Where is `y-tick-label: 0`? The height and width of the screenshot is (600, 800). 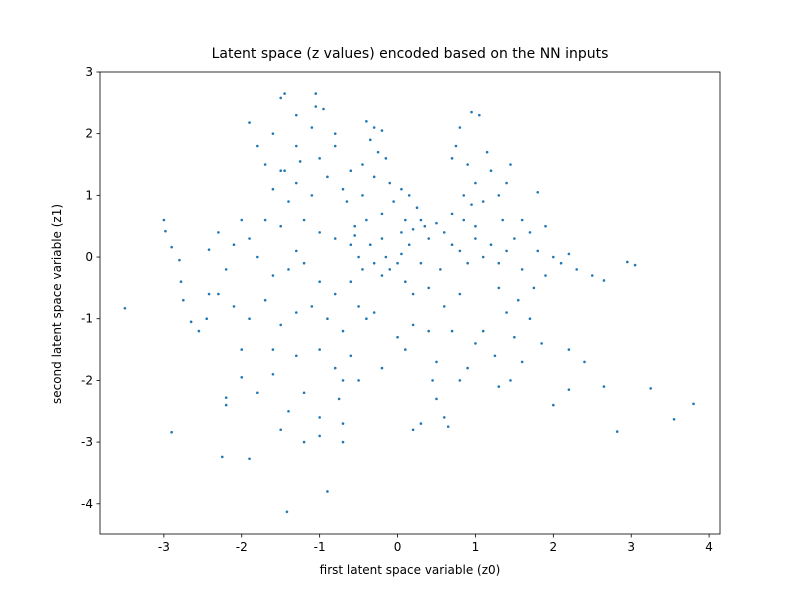
y-tick-label: 0 is located at coordinates (89, 257).